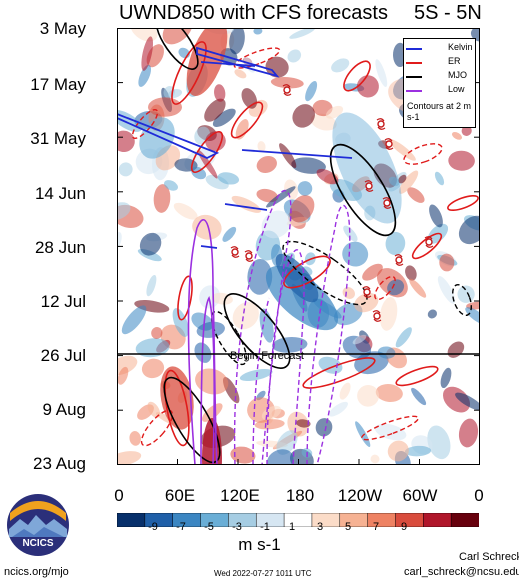 The image size is (519, 581). Describe the element at coordinates (439, 83) in the screenshot. I see `legend: Kelvin ER MJO Low Contours at 2 m s-1` at that location.